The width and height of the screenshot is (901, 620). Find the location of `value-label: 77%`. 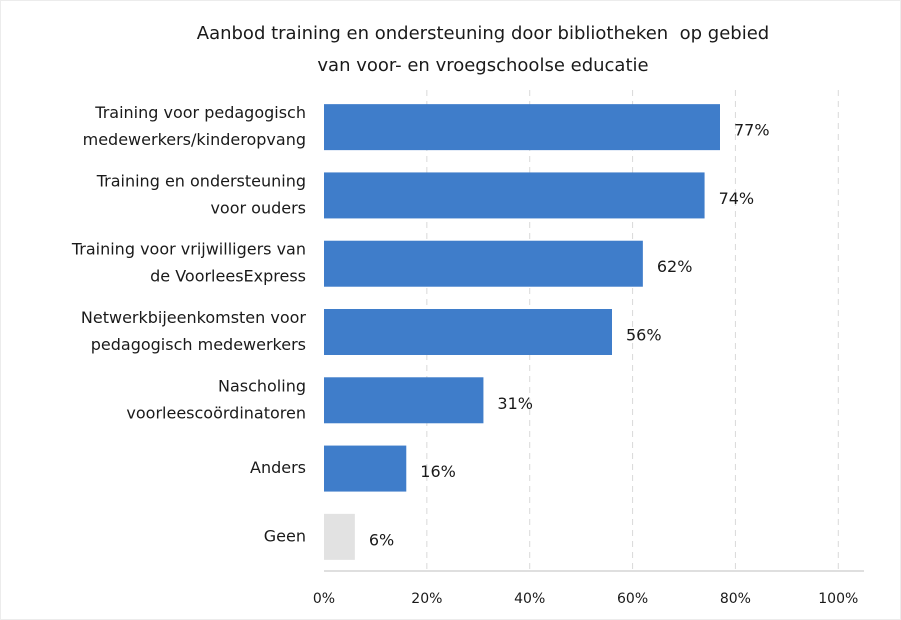

value-label: 77% is located at coordinates (752, 130).